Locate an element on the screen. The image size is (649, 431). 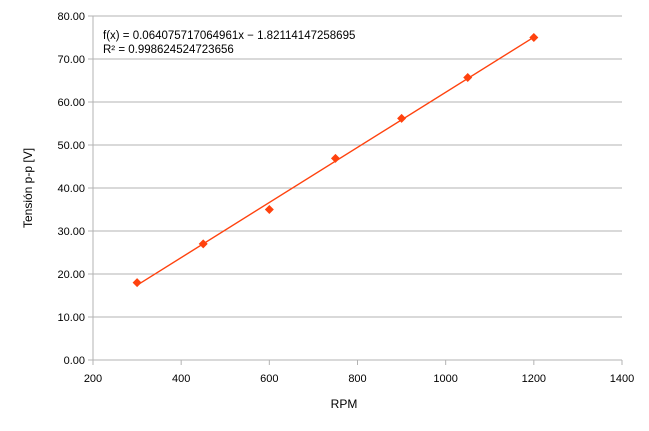
x-tick-label: 200 is located at coordinates (93, 379).